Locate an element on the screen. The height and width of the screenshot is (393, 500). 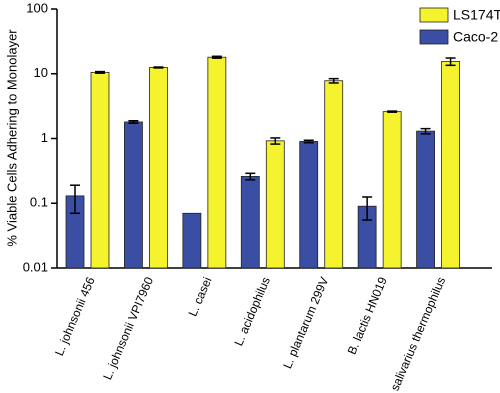
y-axis-label: % Viable Cells Adhering to Monolayer is located at coordinates (11, 138).